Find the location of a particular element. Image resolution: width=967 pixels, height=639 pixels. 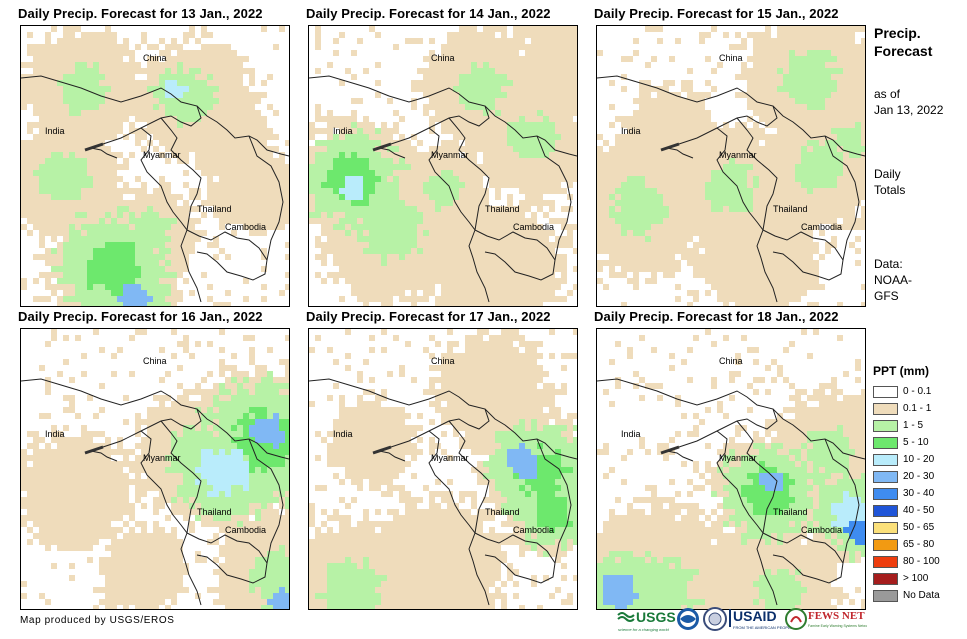

legend-label: 0.1 - 1 is located at coordinates (917, 408).